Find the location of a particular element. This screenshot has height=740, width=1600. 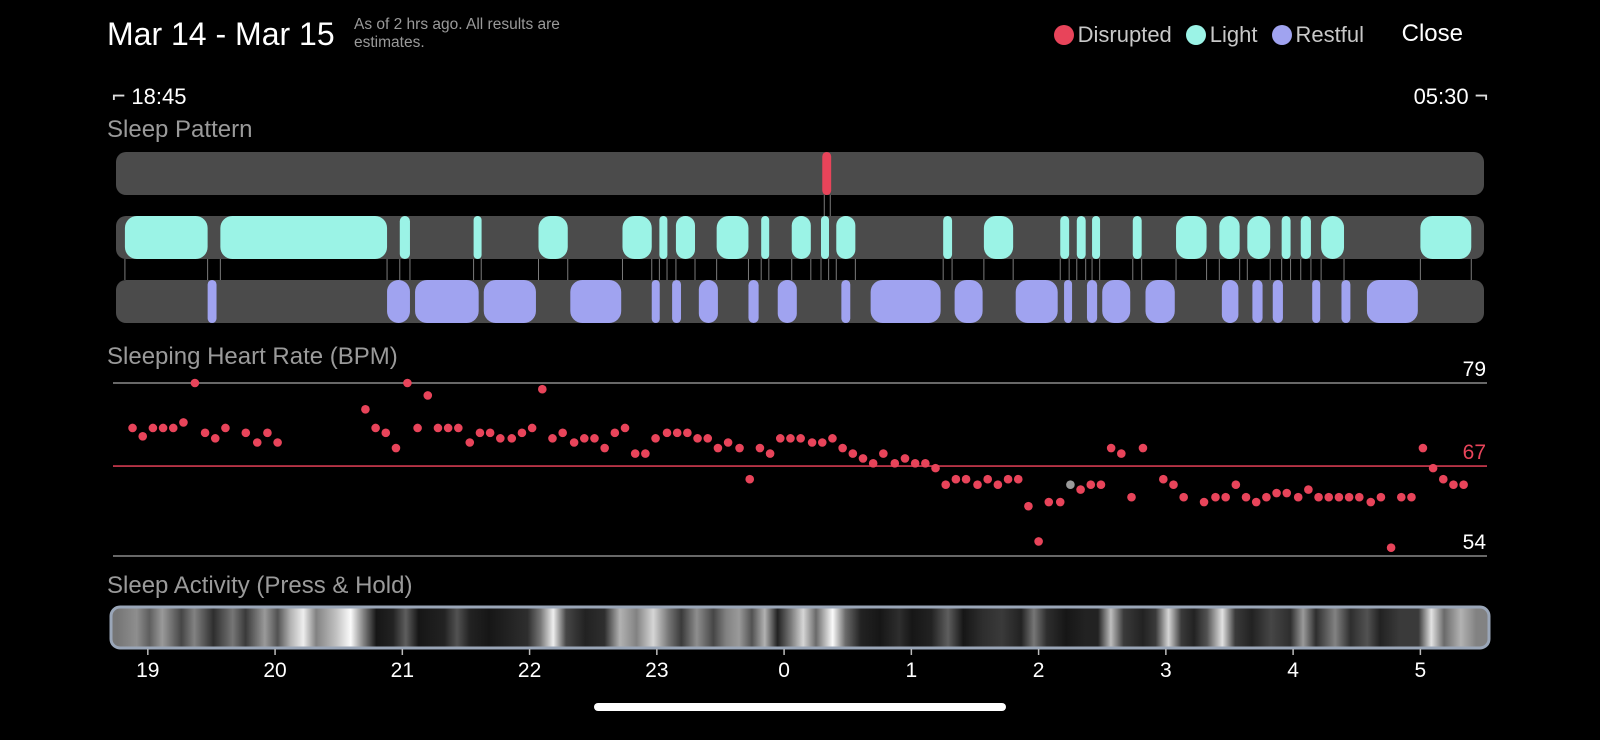

activity-tick-label: 3 is located at coordinates (1166, 670).